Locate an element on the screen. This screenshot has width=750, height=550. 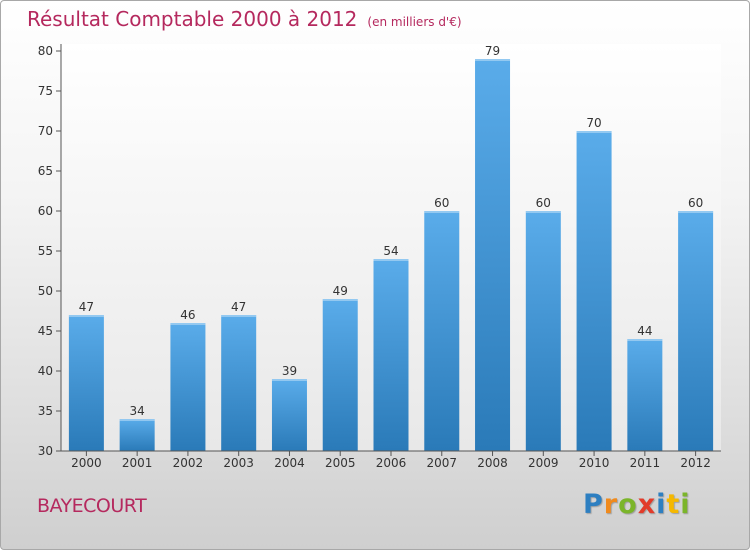
value-label-2008: 79 is located at coordinates (492, 51).